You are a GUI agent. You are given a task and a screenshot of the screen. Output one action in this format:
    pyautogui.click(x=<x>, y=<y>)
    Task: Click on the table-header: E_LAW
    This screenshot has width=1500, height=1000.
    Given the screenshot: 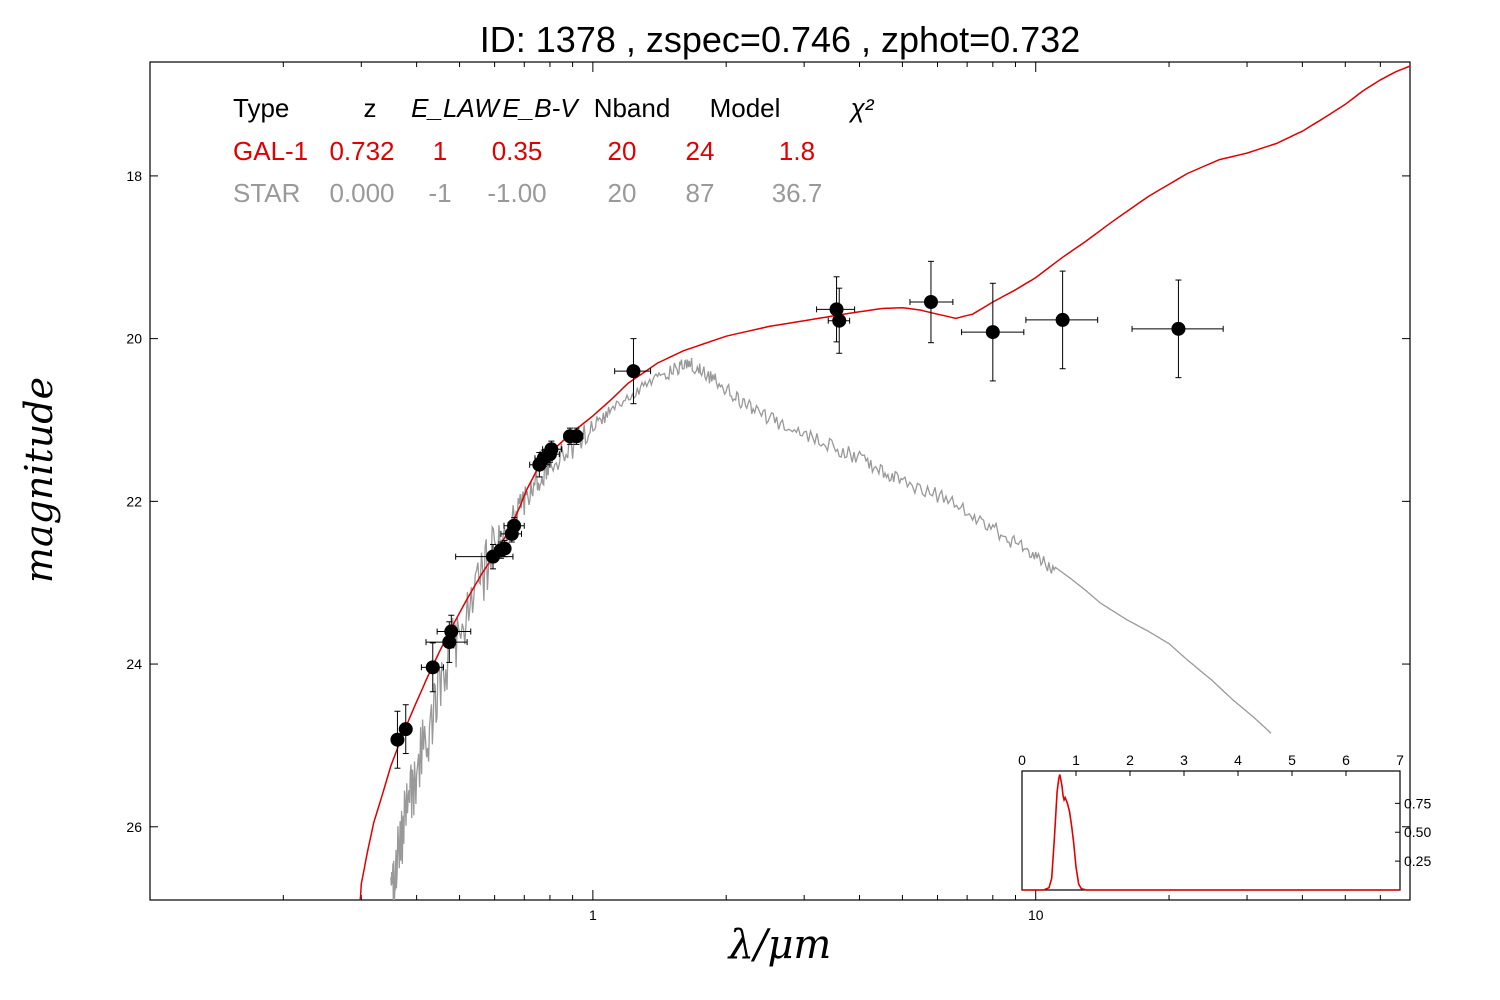 What is the action you would take?
    pyautogui.click(x=456, y=108)
    